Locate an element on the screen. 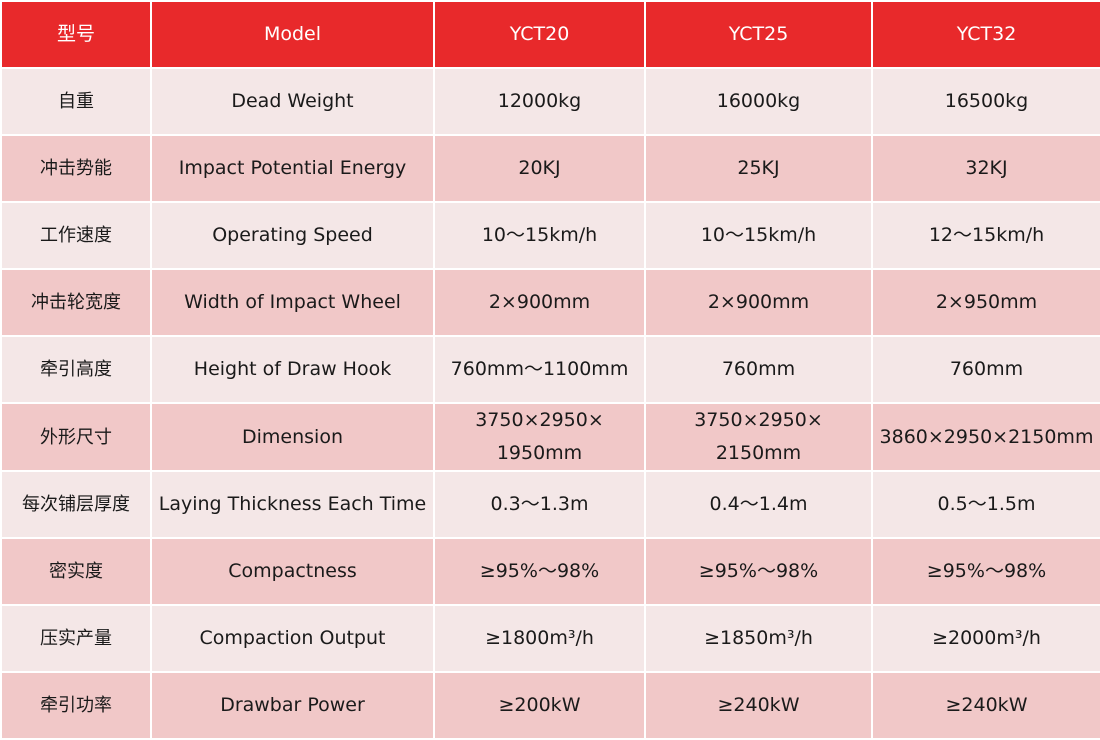 This screenshot has height=740, width=1100. cell-yct20: ≥200kW is located at coordinates (539, 705).